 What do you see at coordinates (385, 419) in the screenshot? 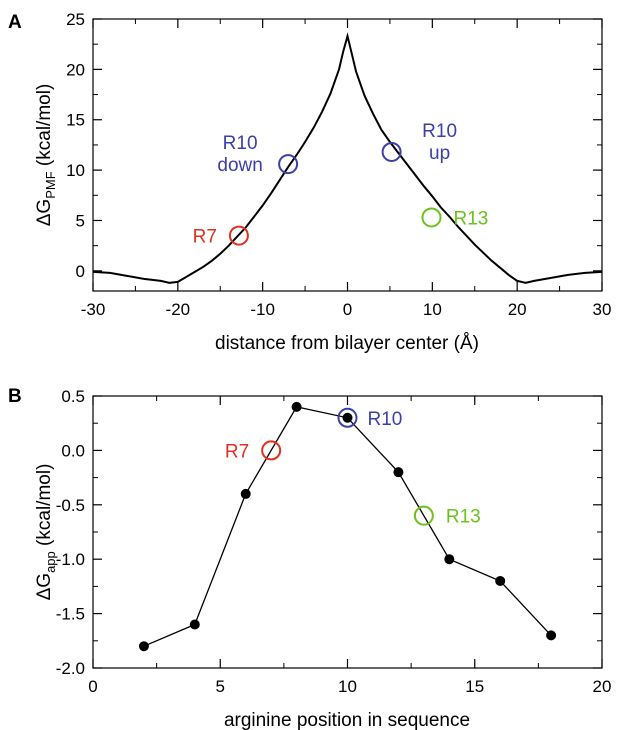
I see `marker-label-r10: R10` at bounding box center [385, 419].